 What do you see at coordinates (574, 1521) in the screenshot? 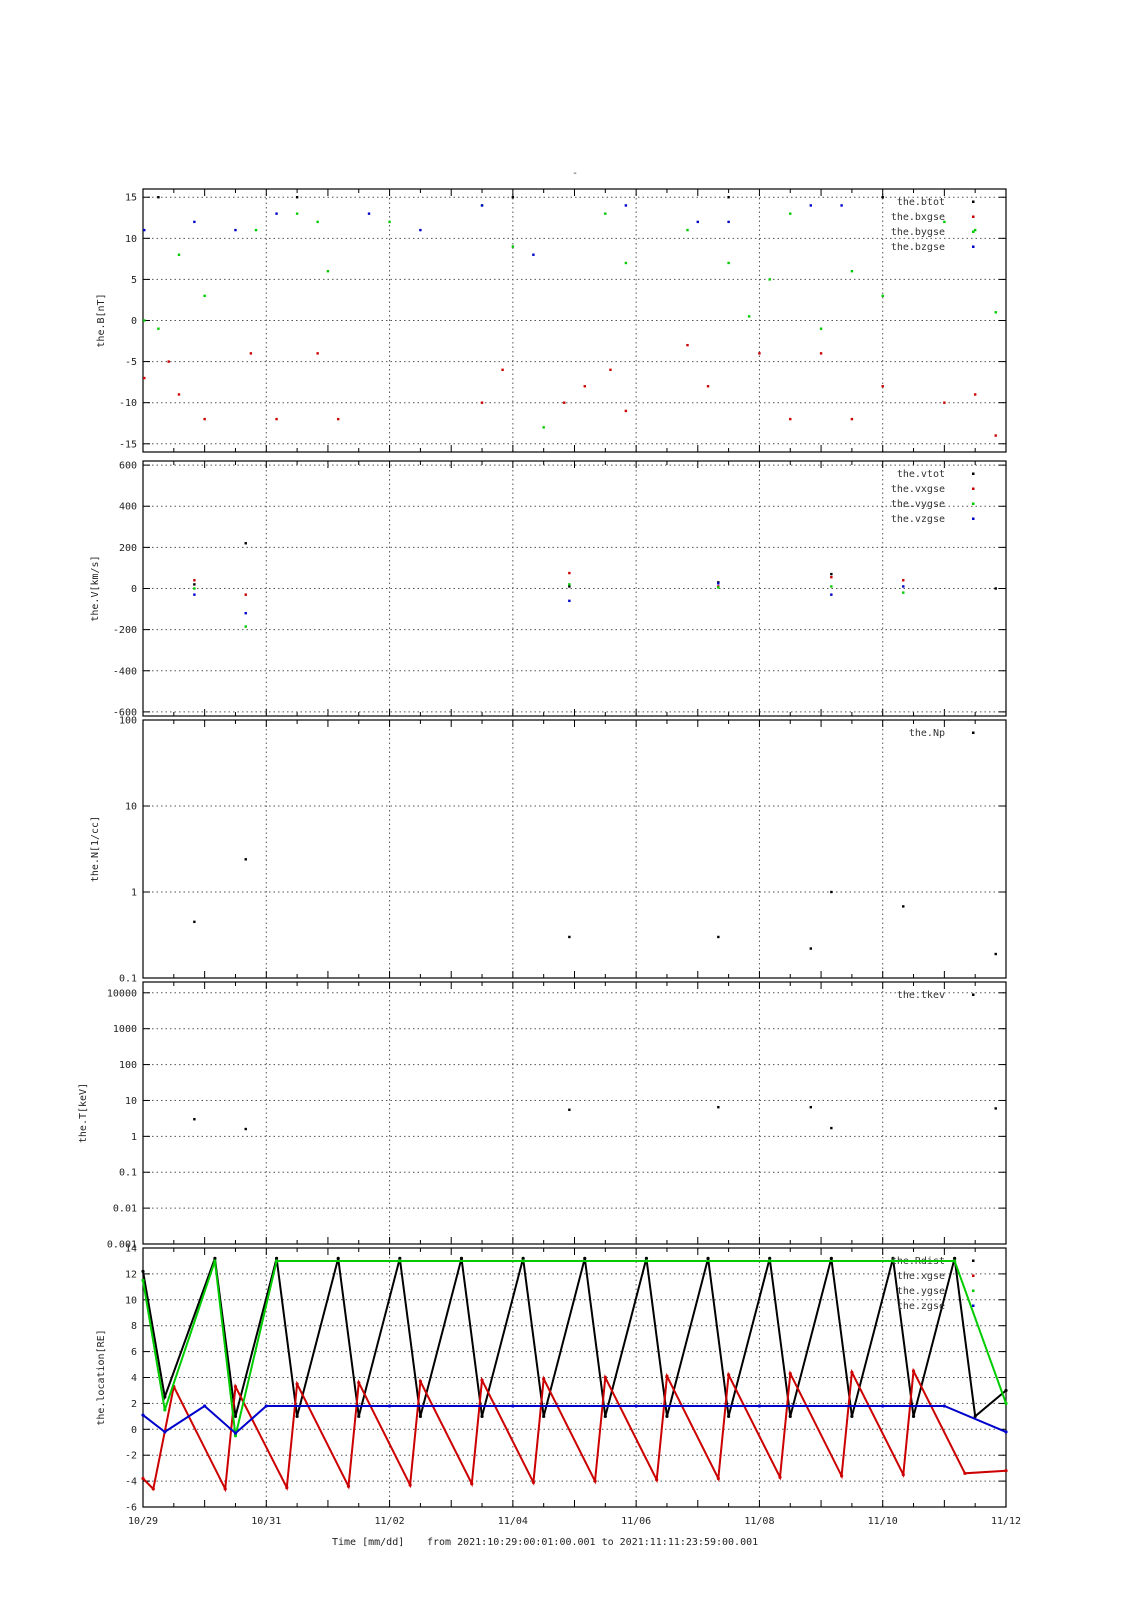
I see `x-axis: 10/29 10/31 11/02 11/04 11/06 11/08 11/10 11/12` at bounding box center [574, 1521].